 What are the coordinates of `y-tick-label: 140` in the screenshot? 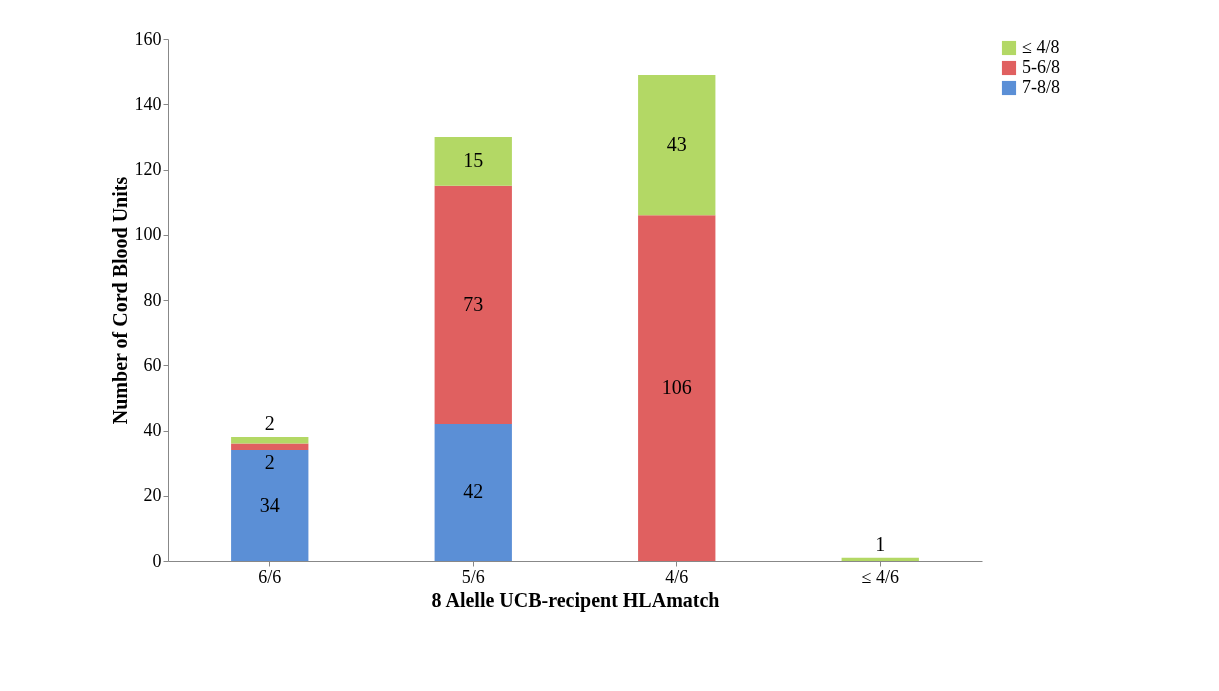 It's located at (148, 103).